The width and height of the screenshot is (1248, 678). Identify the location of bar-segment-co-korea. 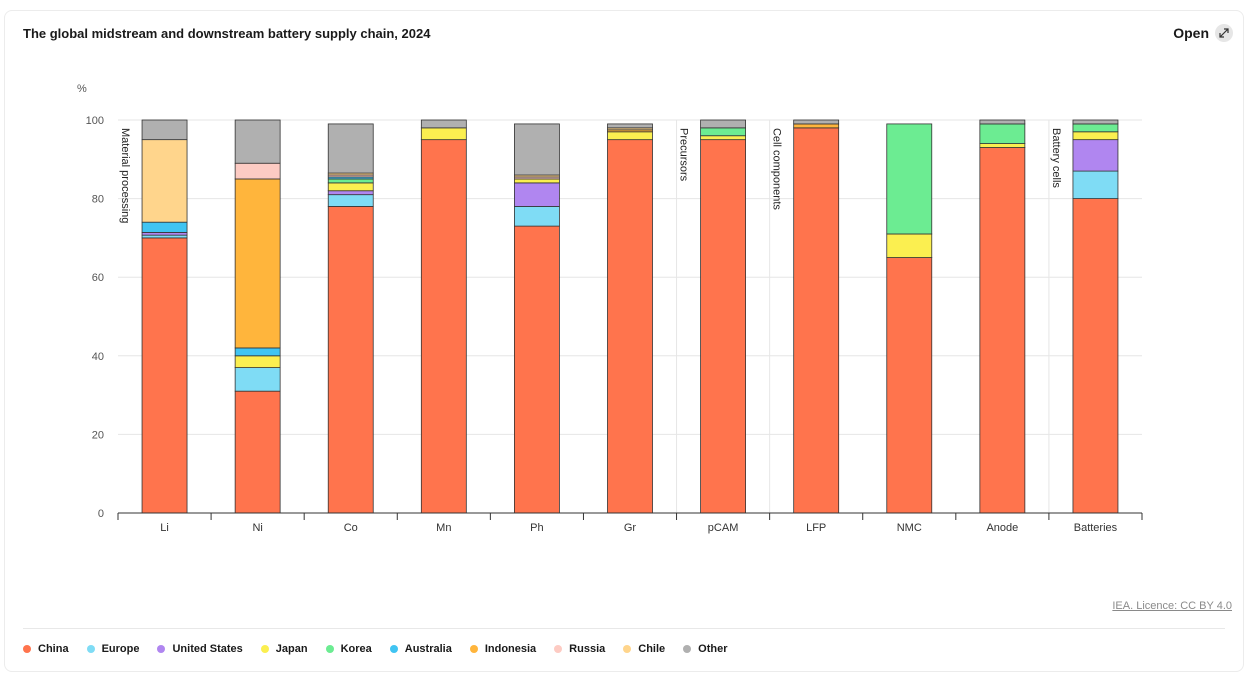
(350, 181).